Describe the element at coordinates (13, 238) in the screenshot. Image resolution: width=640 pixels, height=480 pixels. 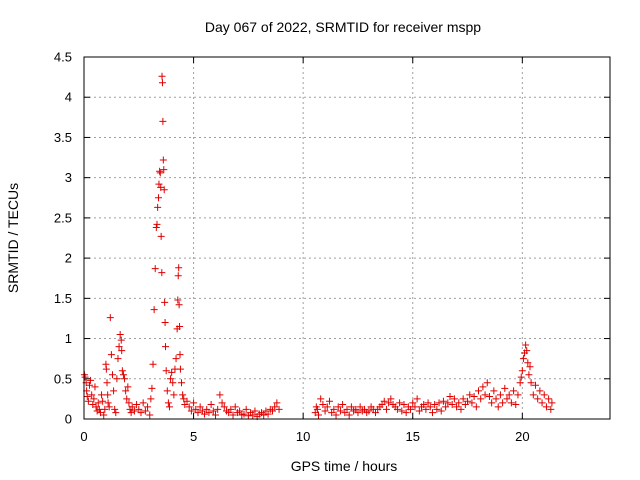
I see `y-axis-label: SRMTID / TECUs` at that location.